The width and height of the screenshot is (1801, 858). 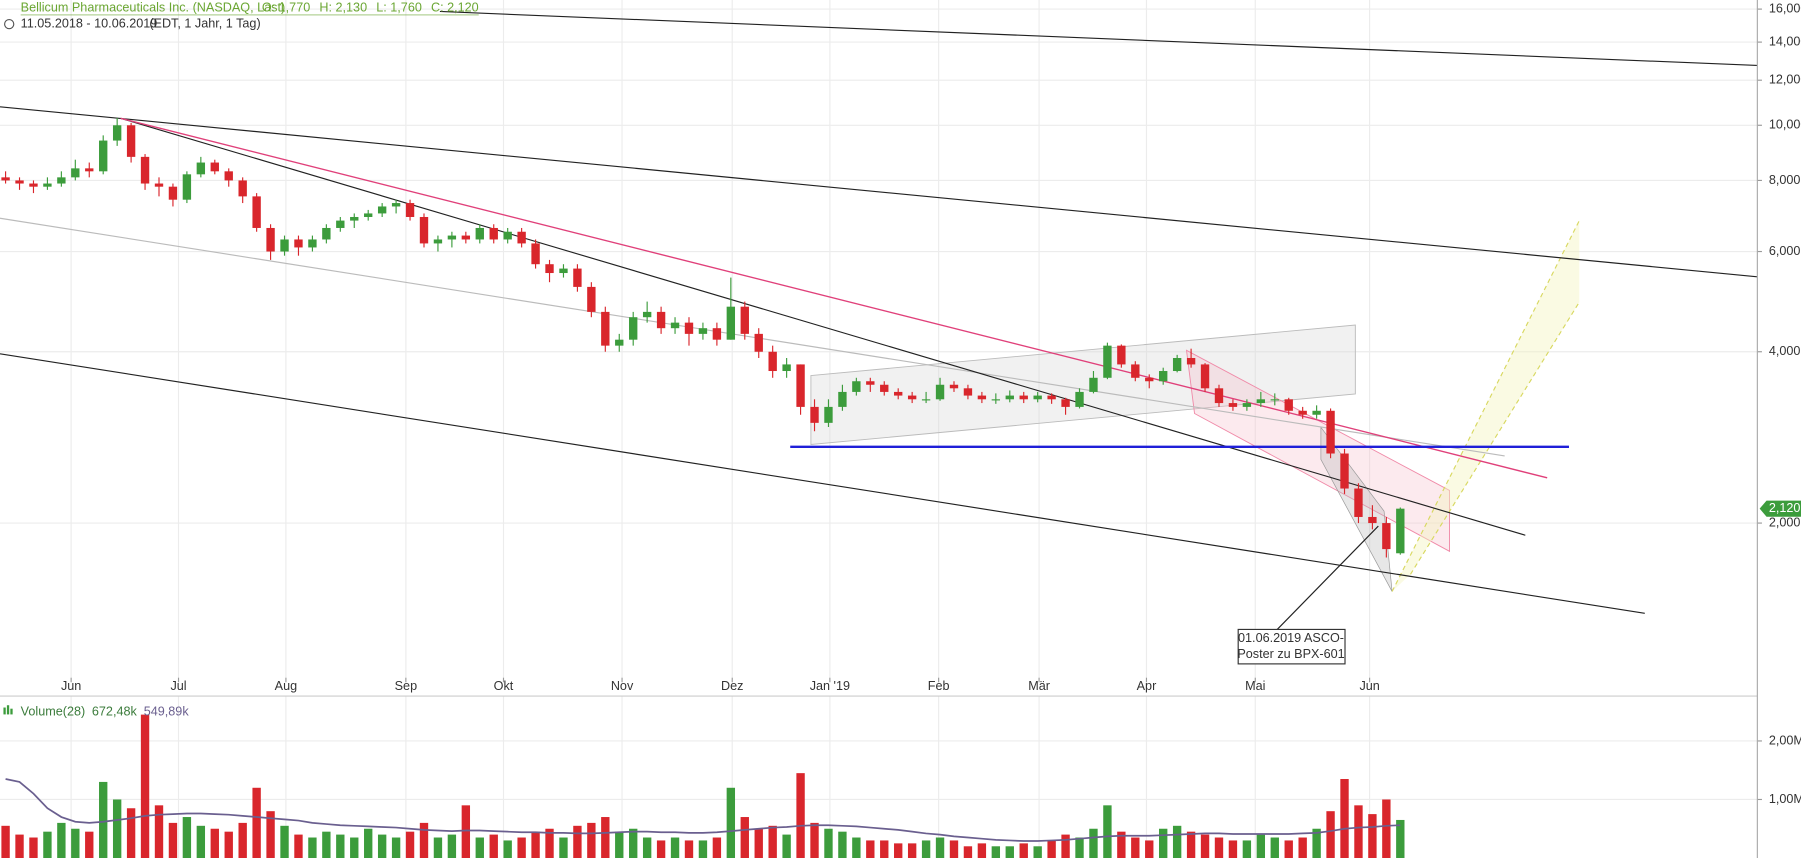 I want to click on y-tick-label: 8,000, so click(x=1785, y=180).